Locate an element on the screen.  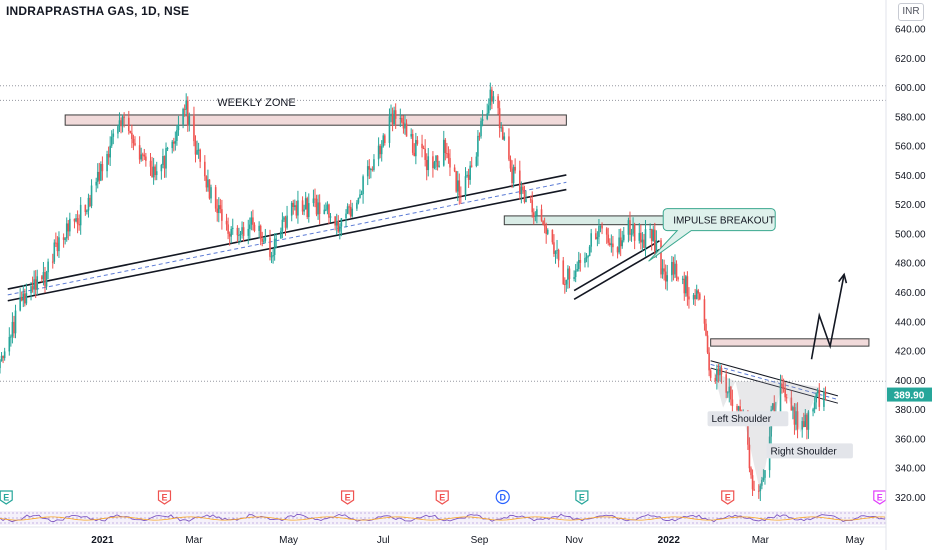
breakout-zone is located at coordinates (585, 220).